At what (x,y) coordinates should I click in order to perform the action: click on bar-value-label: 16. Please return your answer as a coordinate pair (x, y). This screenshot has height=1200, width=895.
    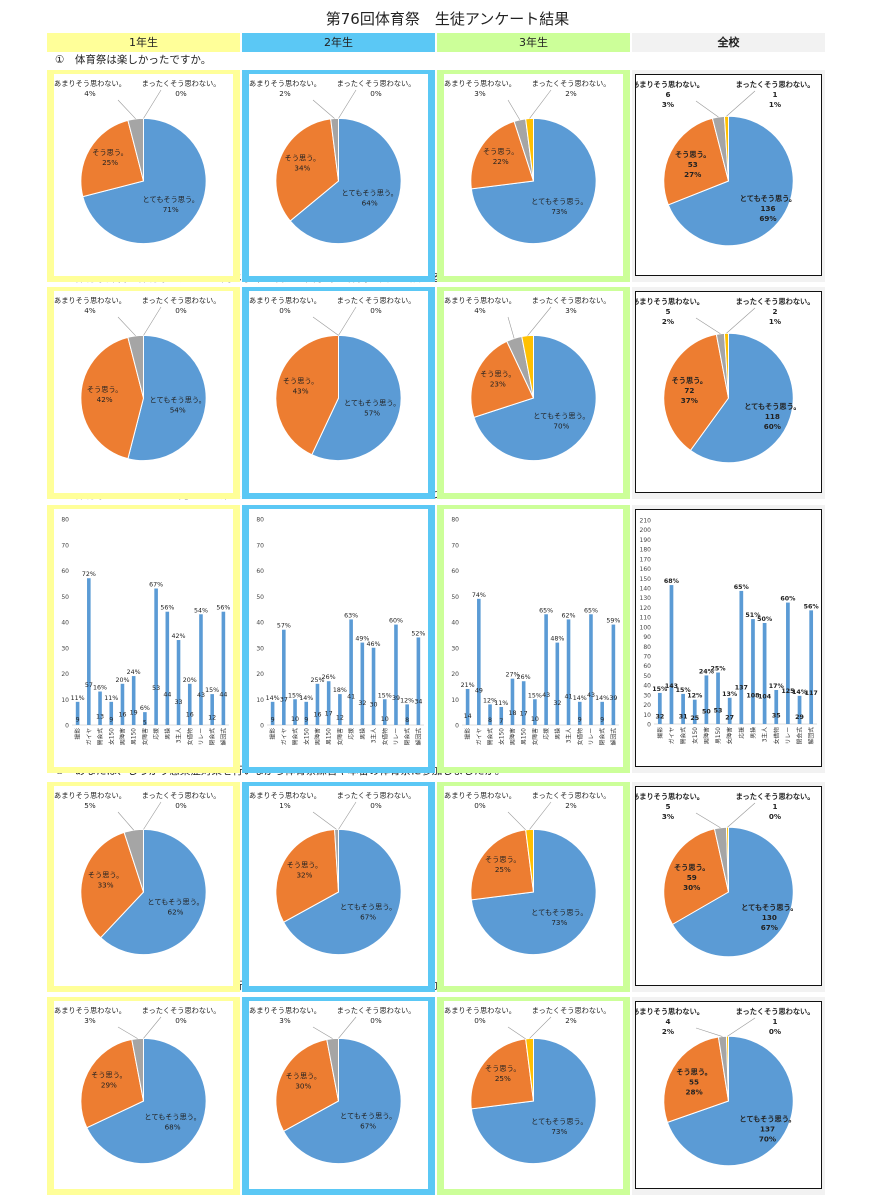
    Looking at the image, I should click on (122, 714).